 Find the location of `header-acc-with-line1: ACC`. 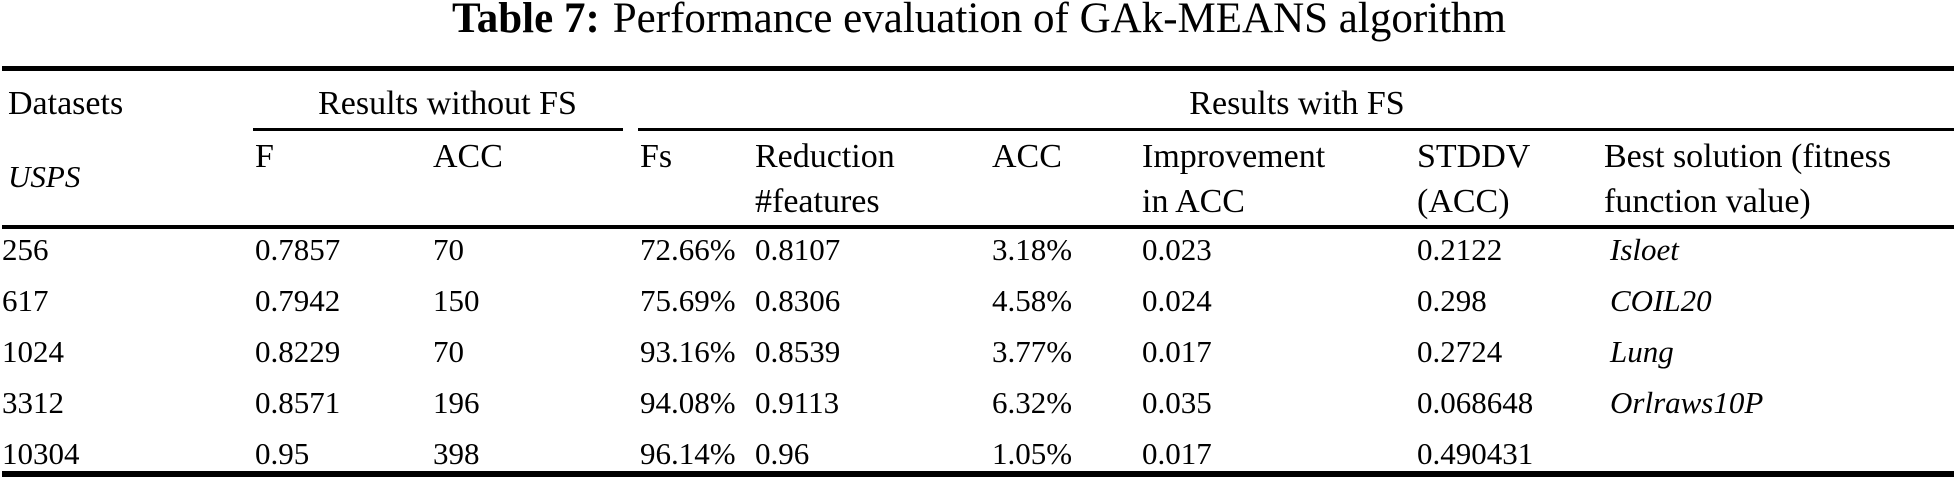

header-acc-with-line1: ACC is located at coordinates (1027, 156).